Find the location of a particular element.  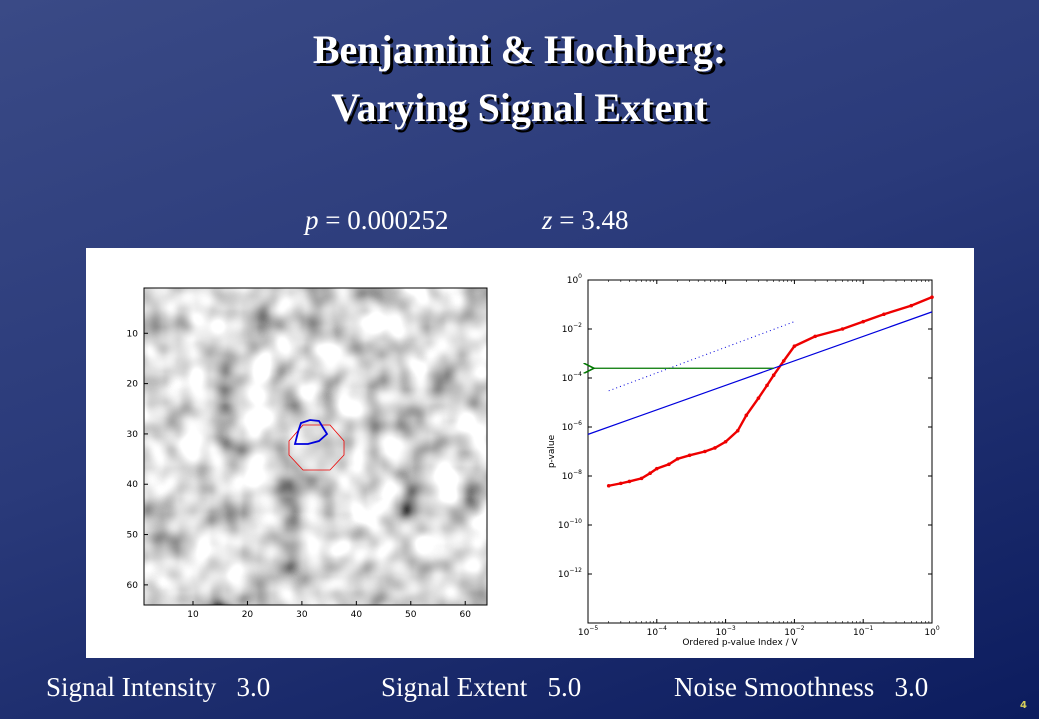

z-value-readout: z = 3.48 is located at coordinates (585, 220).